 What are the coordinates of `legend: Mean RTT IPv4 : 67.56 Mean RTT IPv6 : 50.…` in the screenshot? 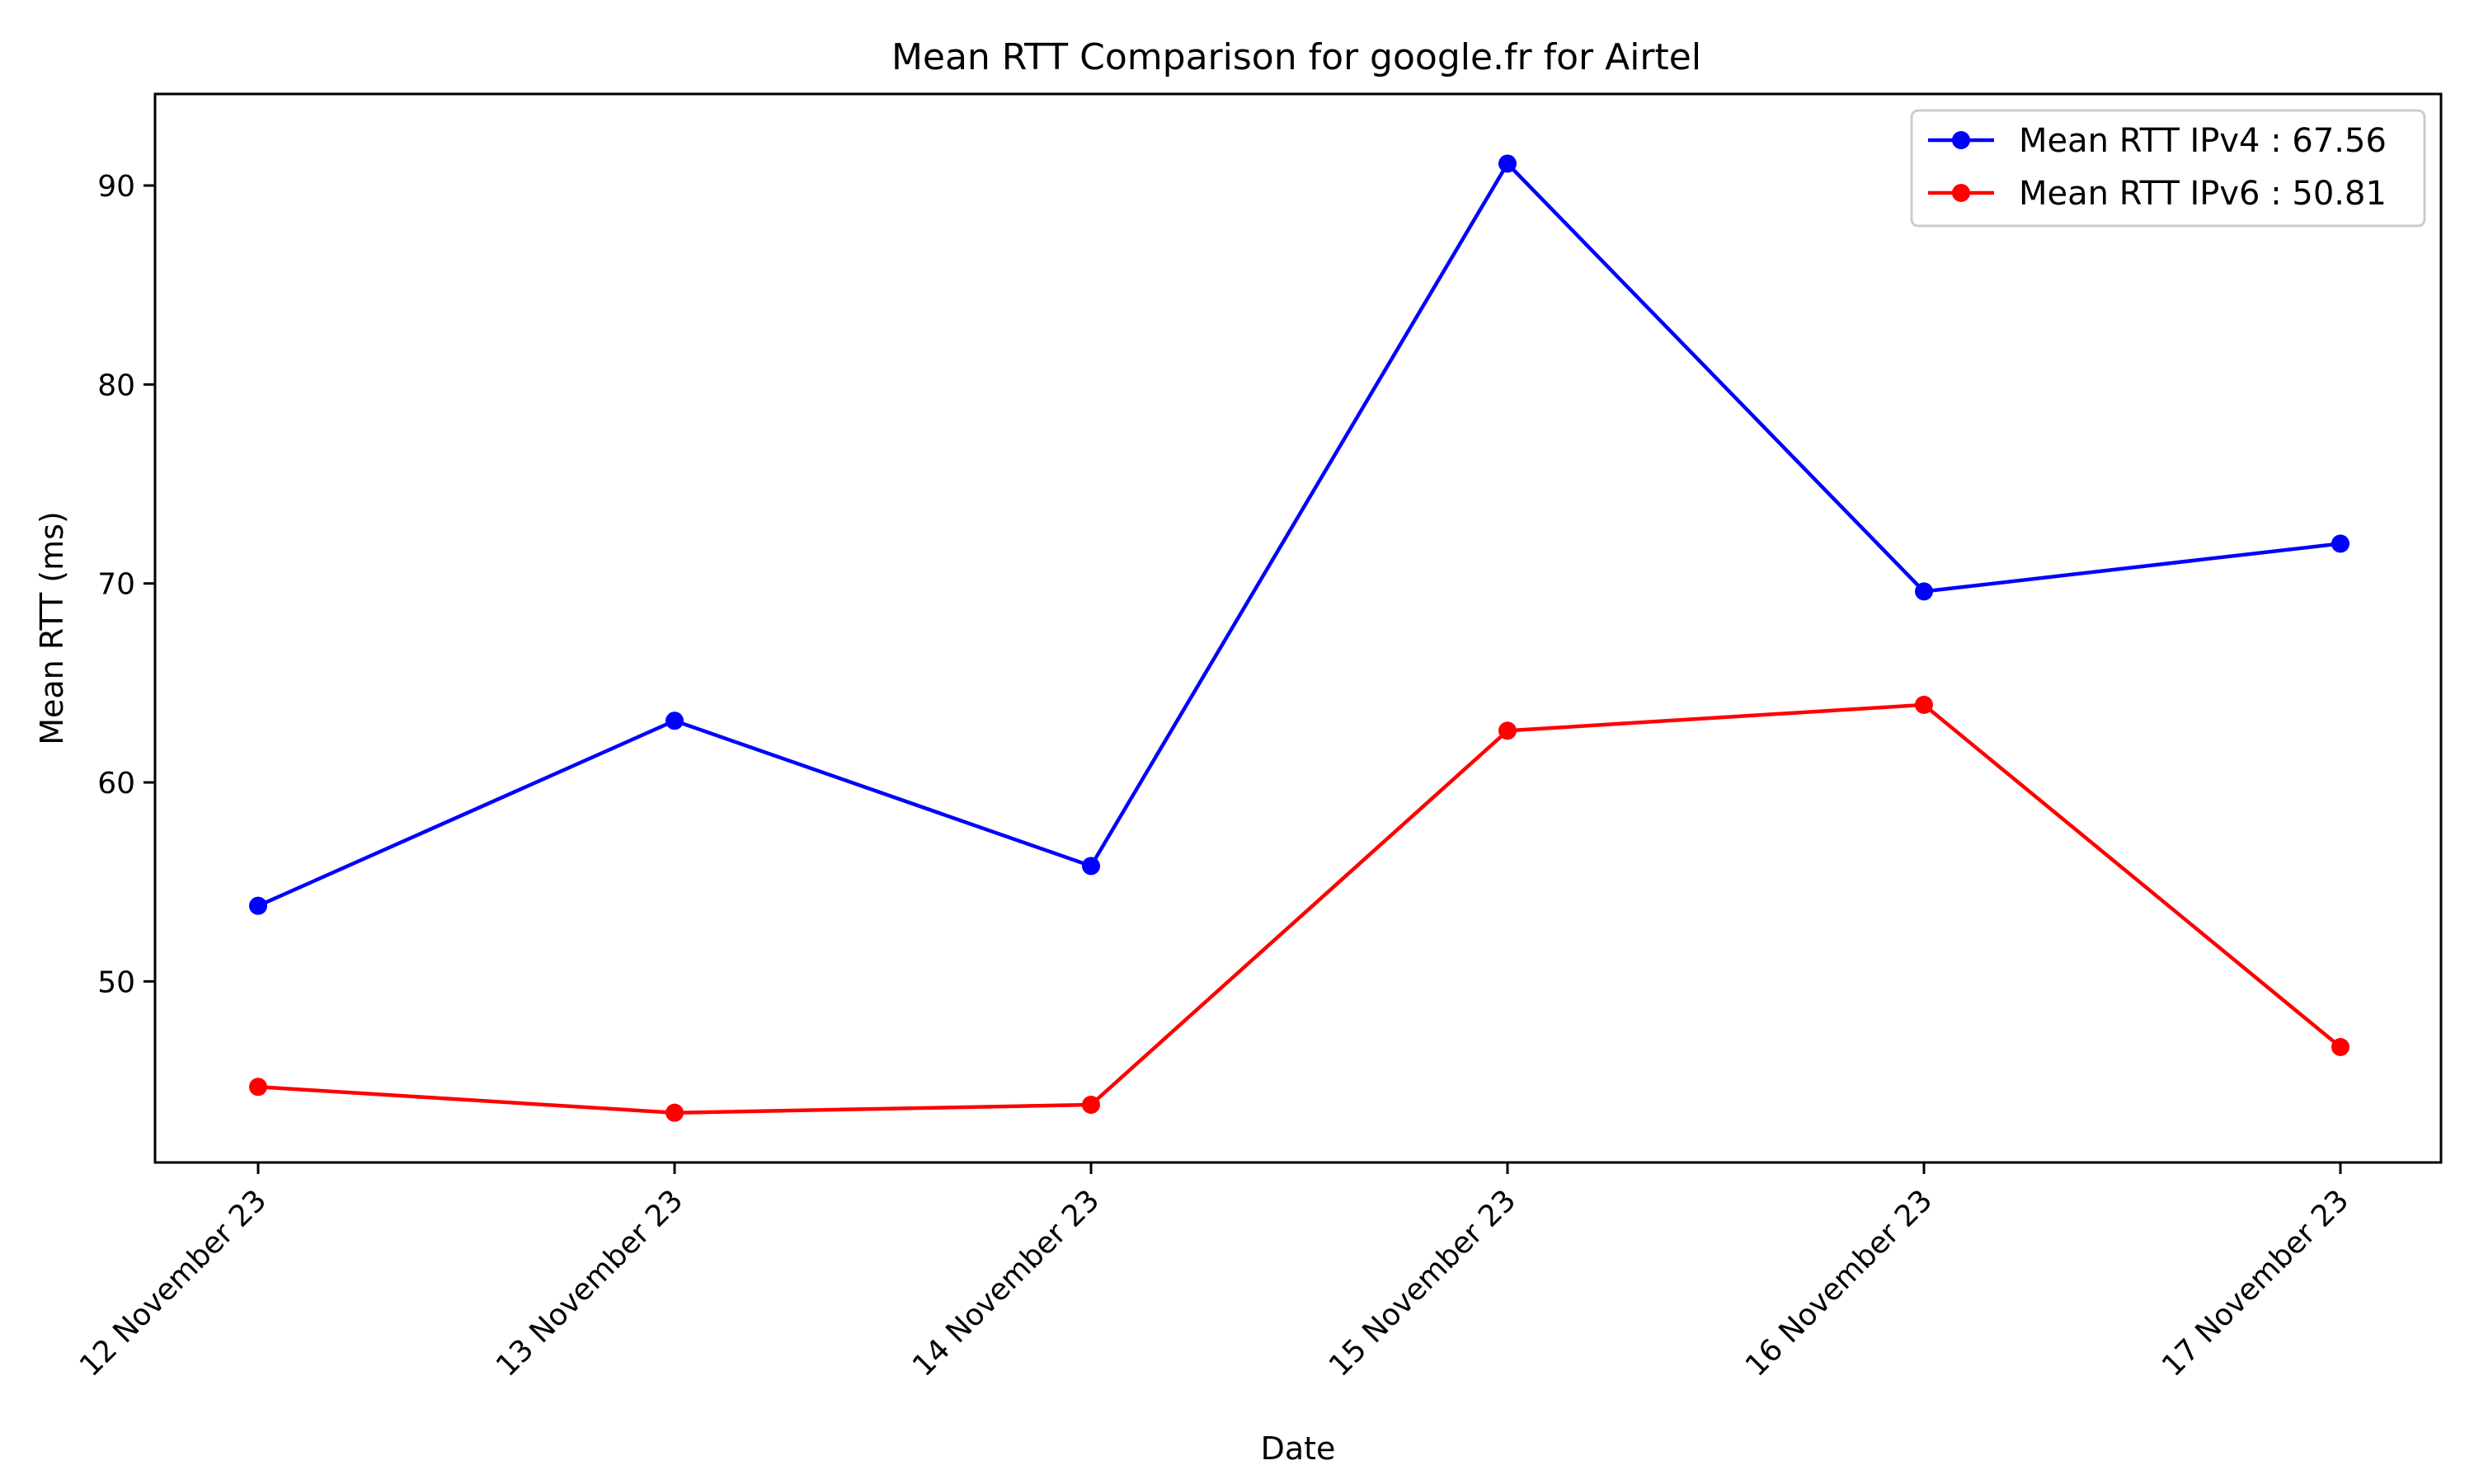 It's located at (2168, 168).